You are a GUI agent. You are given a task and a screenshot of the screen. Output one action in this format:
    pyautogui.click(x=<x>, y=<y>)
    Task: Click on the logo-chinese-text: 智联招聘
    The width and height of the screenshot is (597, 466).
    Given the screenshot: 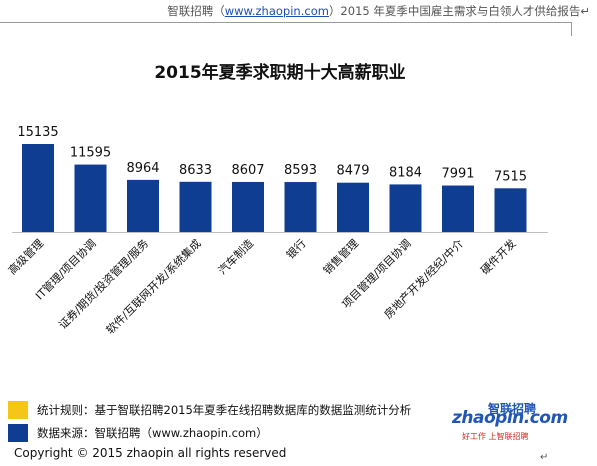 What is the action you would take?
    pyautogui.click(x=512, y=409)
    